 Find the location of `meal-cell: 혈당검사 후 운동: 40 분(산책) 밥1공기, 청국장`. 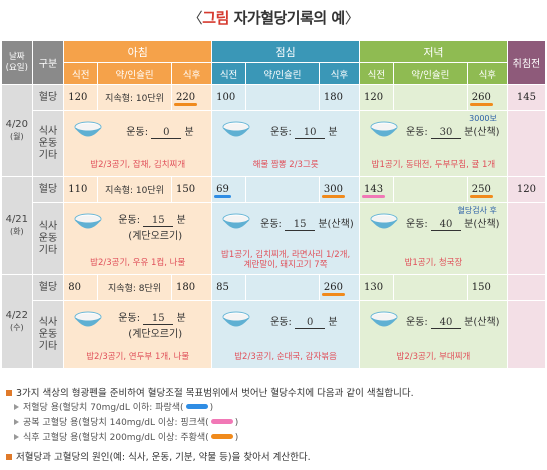

meal-cell: 혈당검사 후 운동: 40 분(산책) 밥1공기, 청국장 is located at coordinates (433, 238).